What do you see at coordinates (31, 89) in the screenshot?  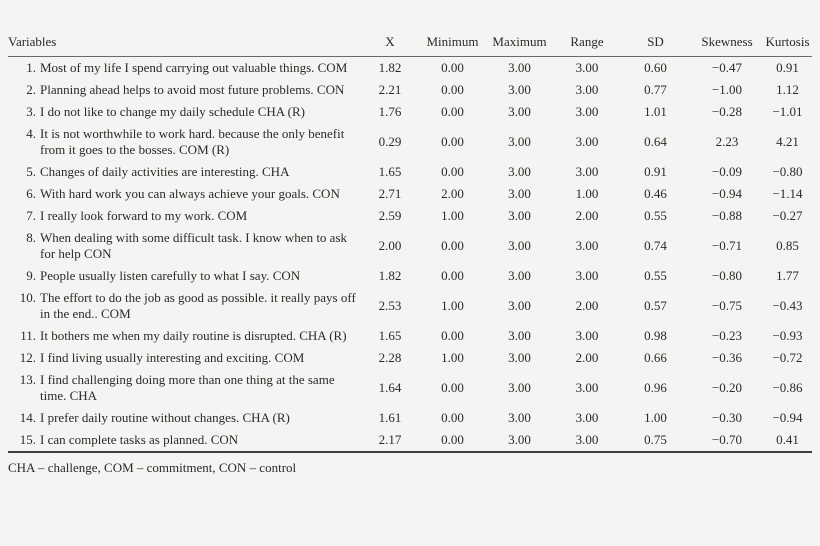 I see `row-number: 2.` at bounding box center [31, 89].